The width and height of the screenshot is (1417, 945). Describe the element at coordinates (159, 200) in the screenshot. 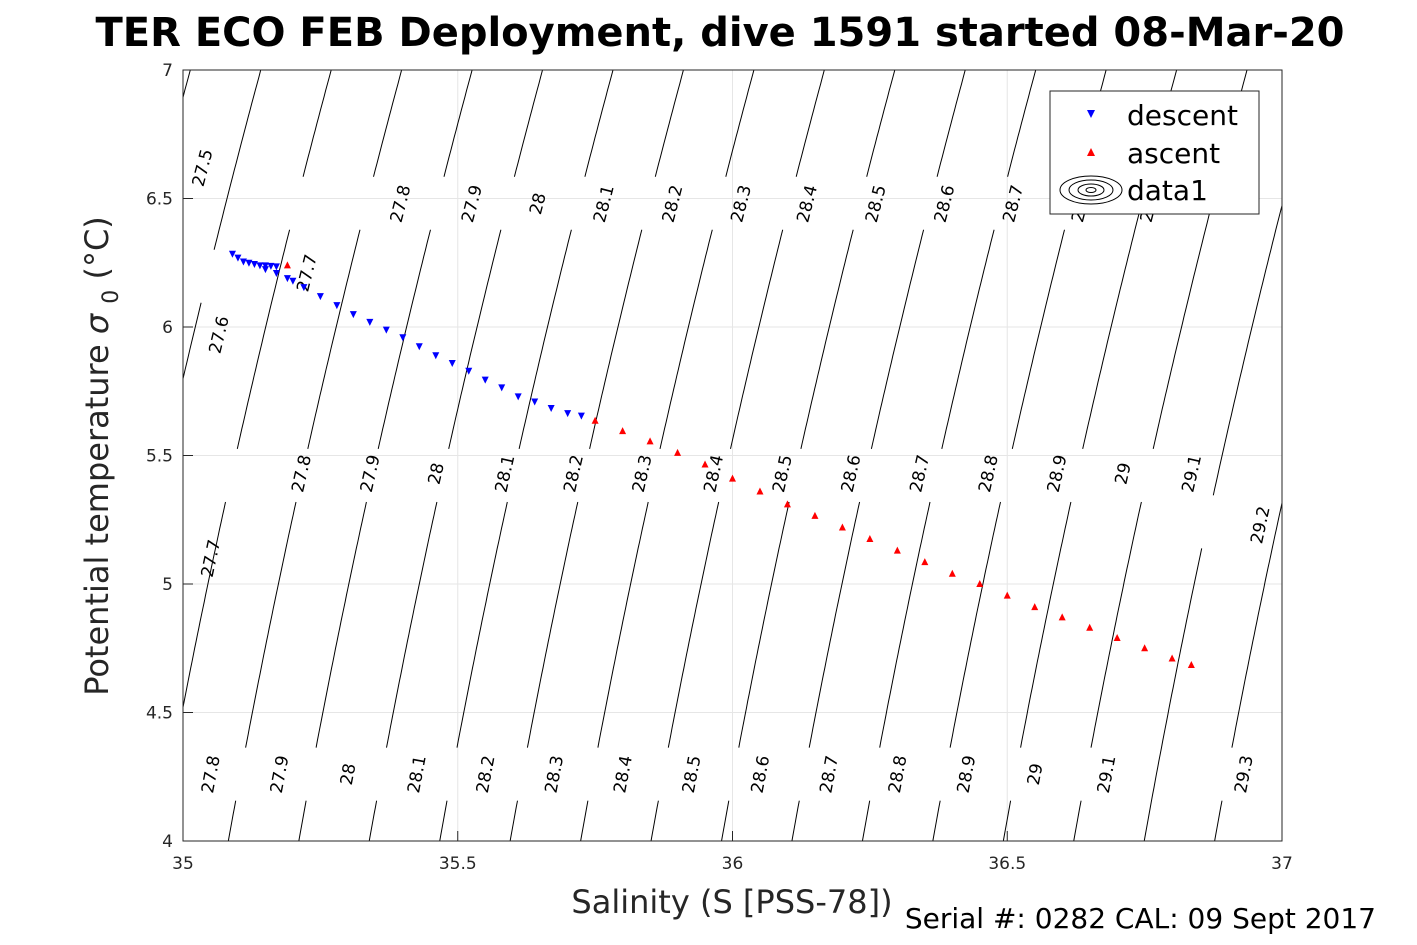

I see `y-tick-label: 6.5` at that location.